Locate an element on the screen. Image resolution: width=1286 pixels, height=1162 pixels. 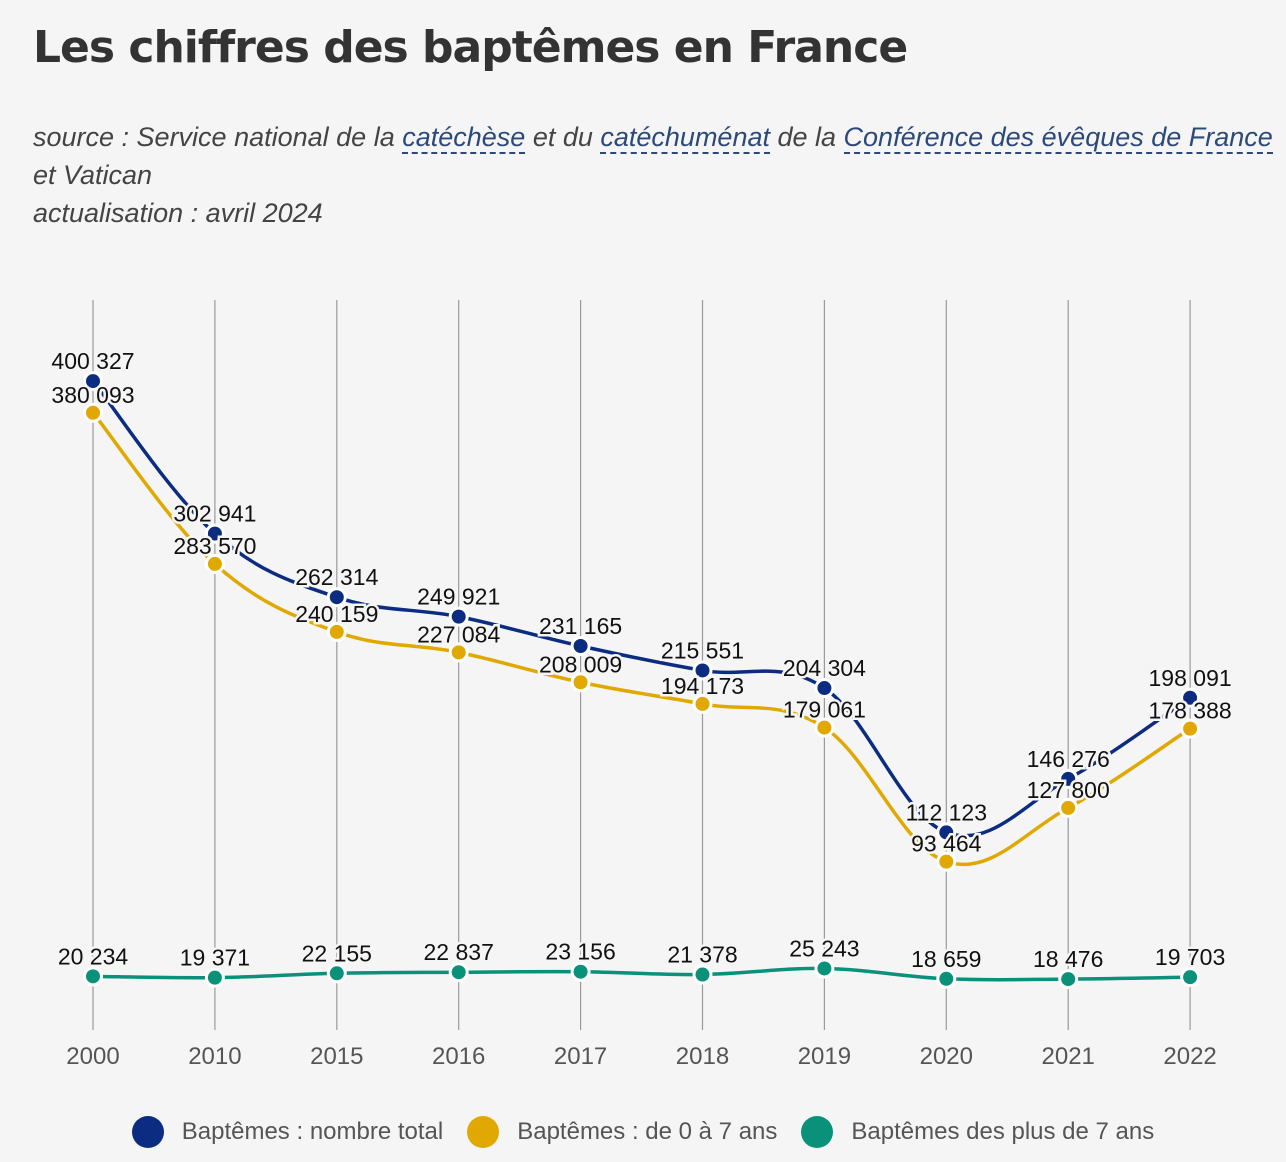
data-label-young-2018: 194 173 is located at coordinates (702, 686).